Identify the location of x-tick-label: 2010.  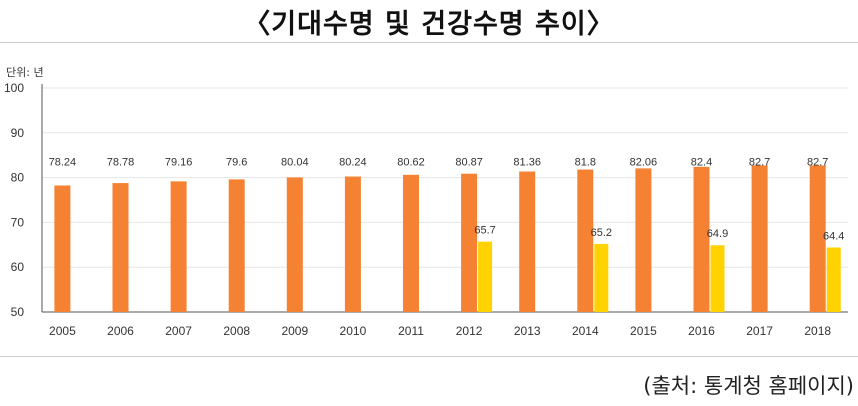
(353, 331).